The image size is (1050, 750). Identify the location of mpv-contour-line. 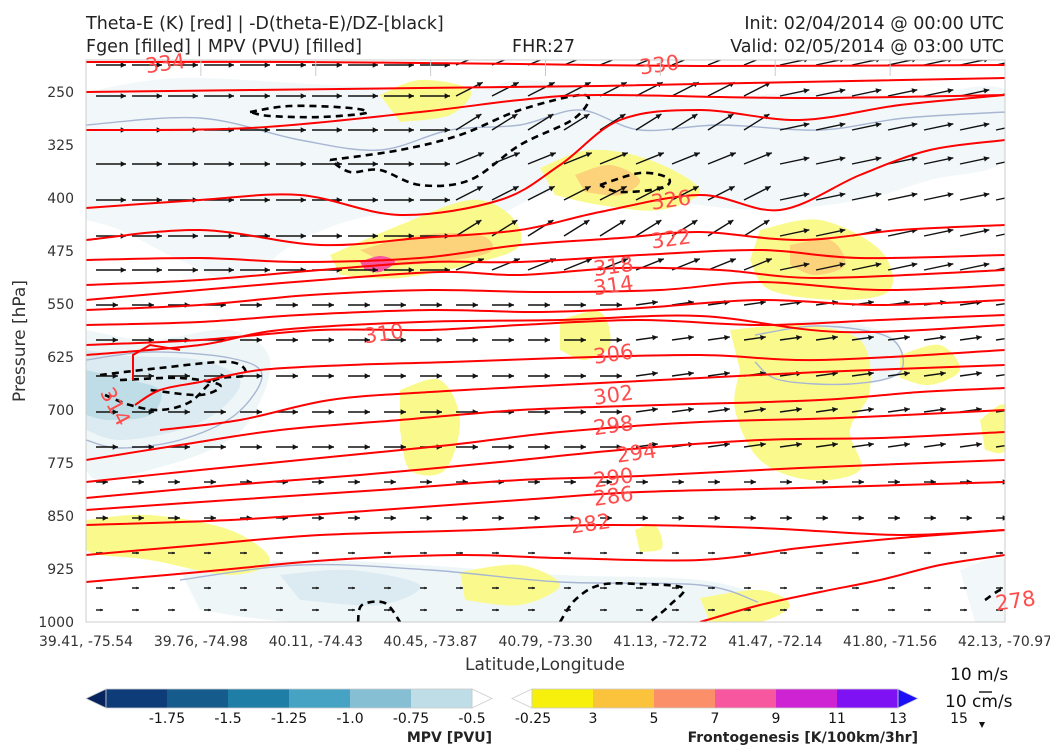
(829, 355).